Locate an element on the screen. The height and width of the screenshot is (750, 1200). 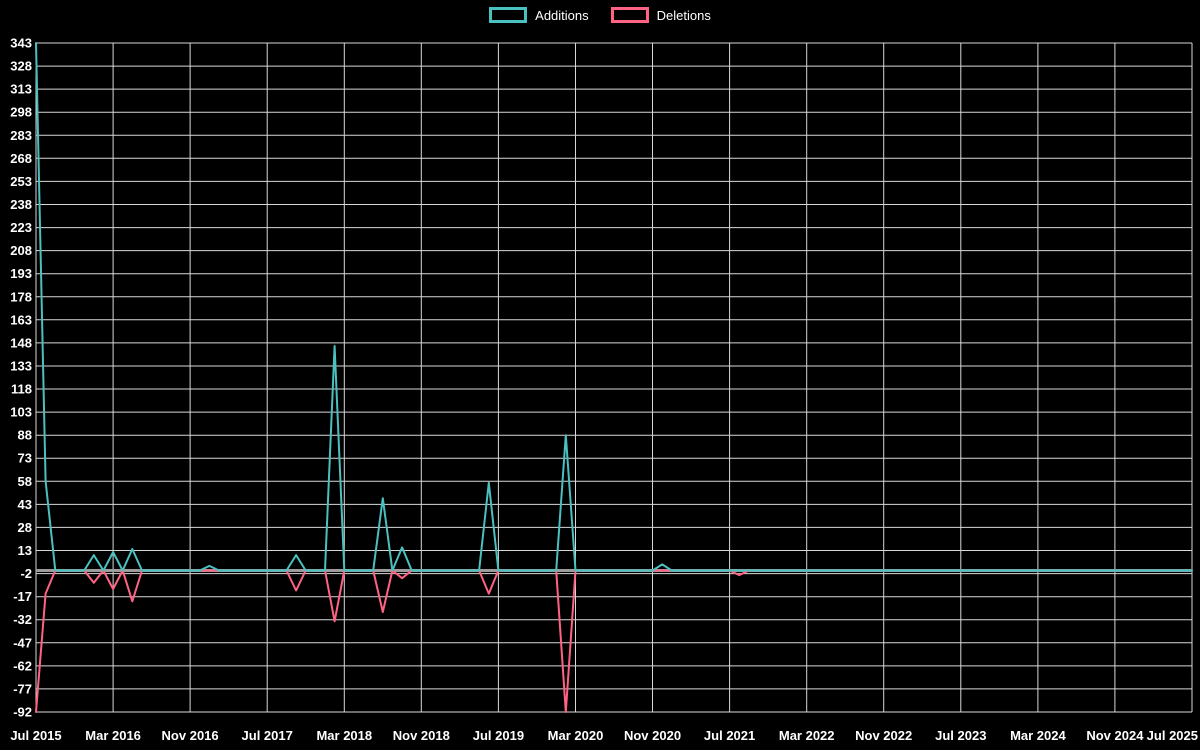
x-tick-label: Jul 2015 is located at coordinates (35, 735).